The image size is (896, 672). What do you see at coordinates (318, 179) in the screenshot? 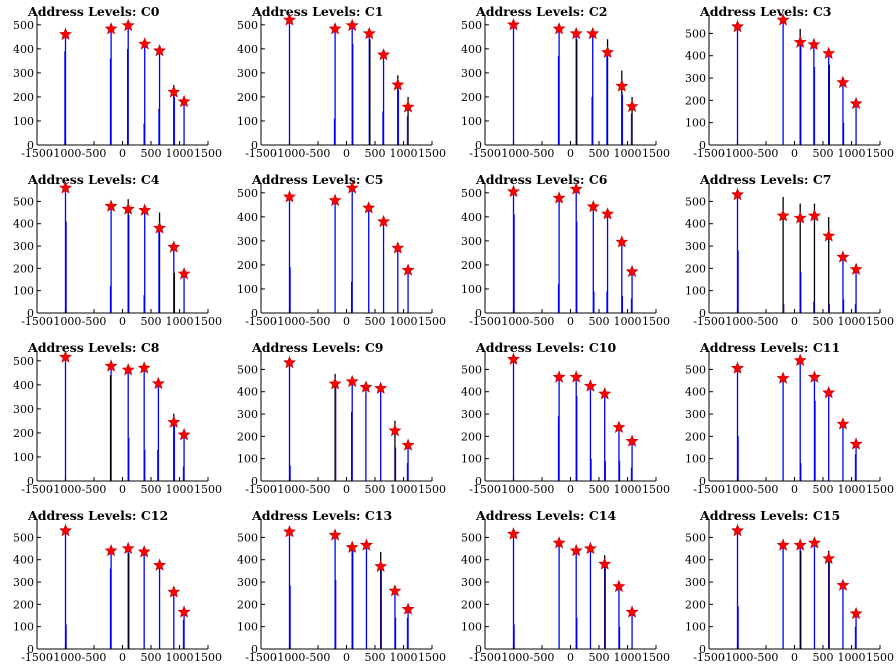
I see `chart-title: Address Levels: C5` at bounding box center [318, 179].